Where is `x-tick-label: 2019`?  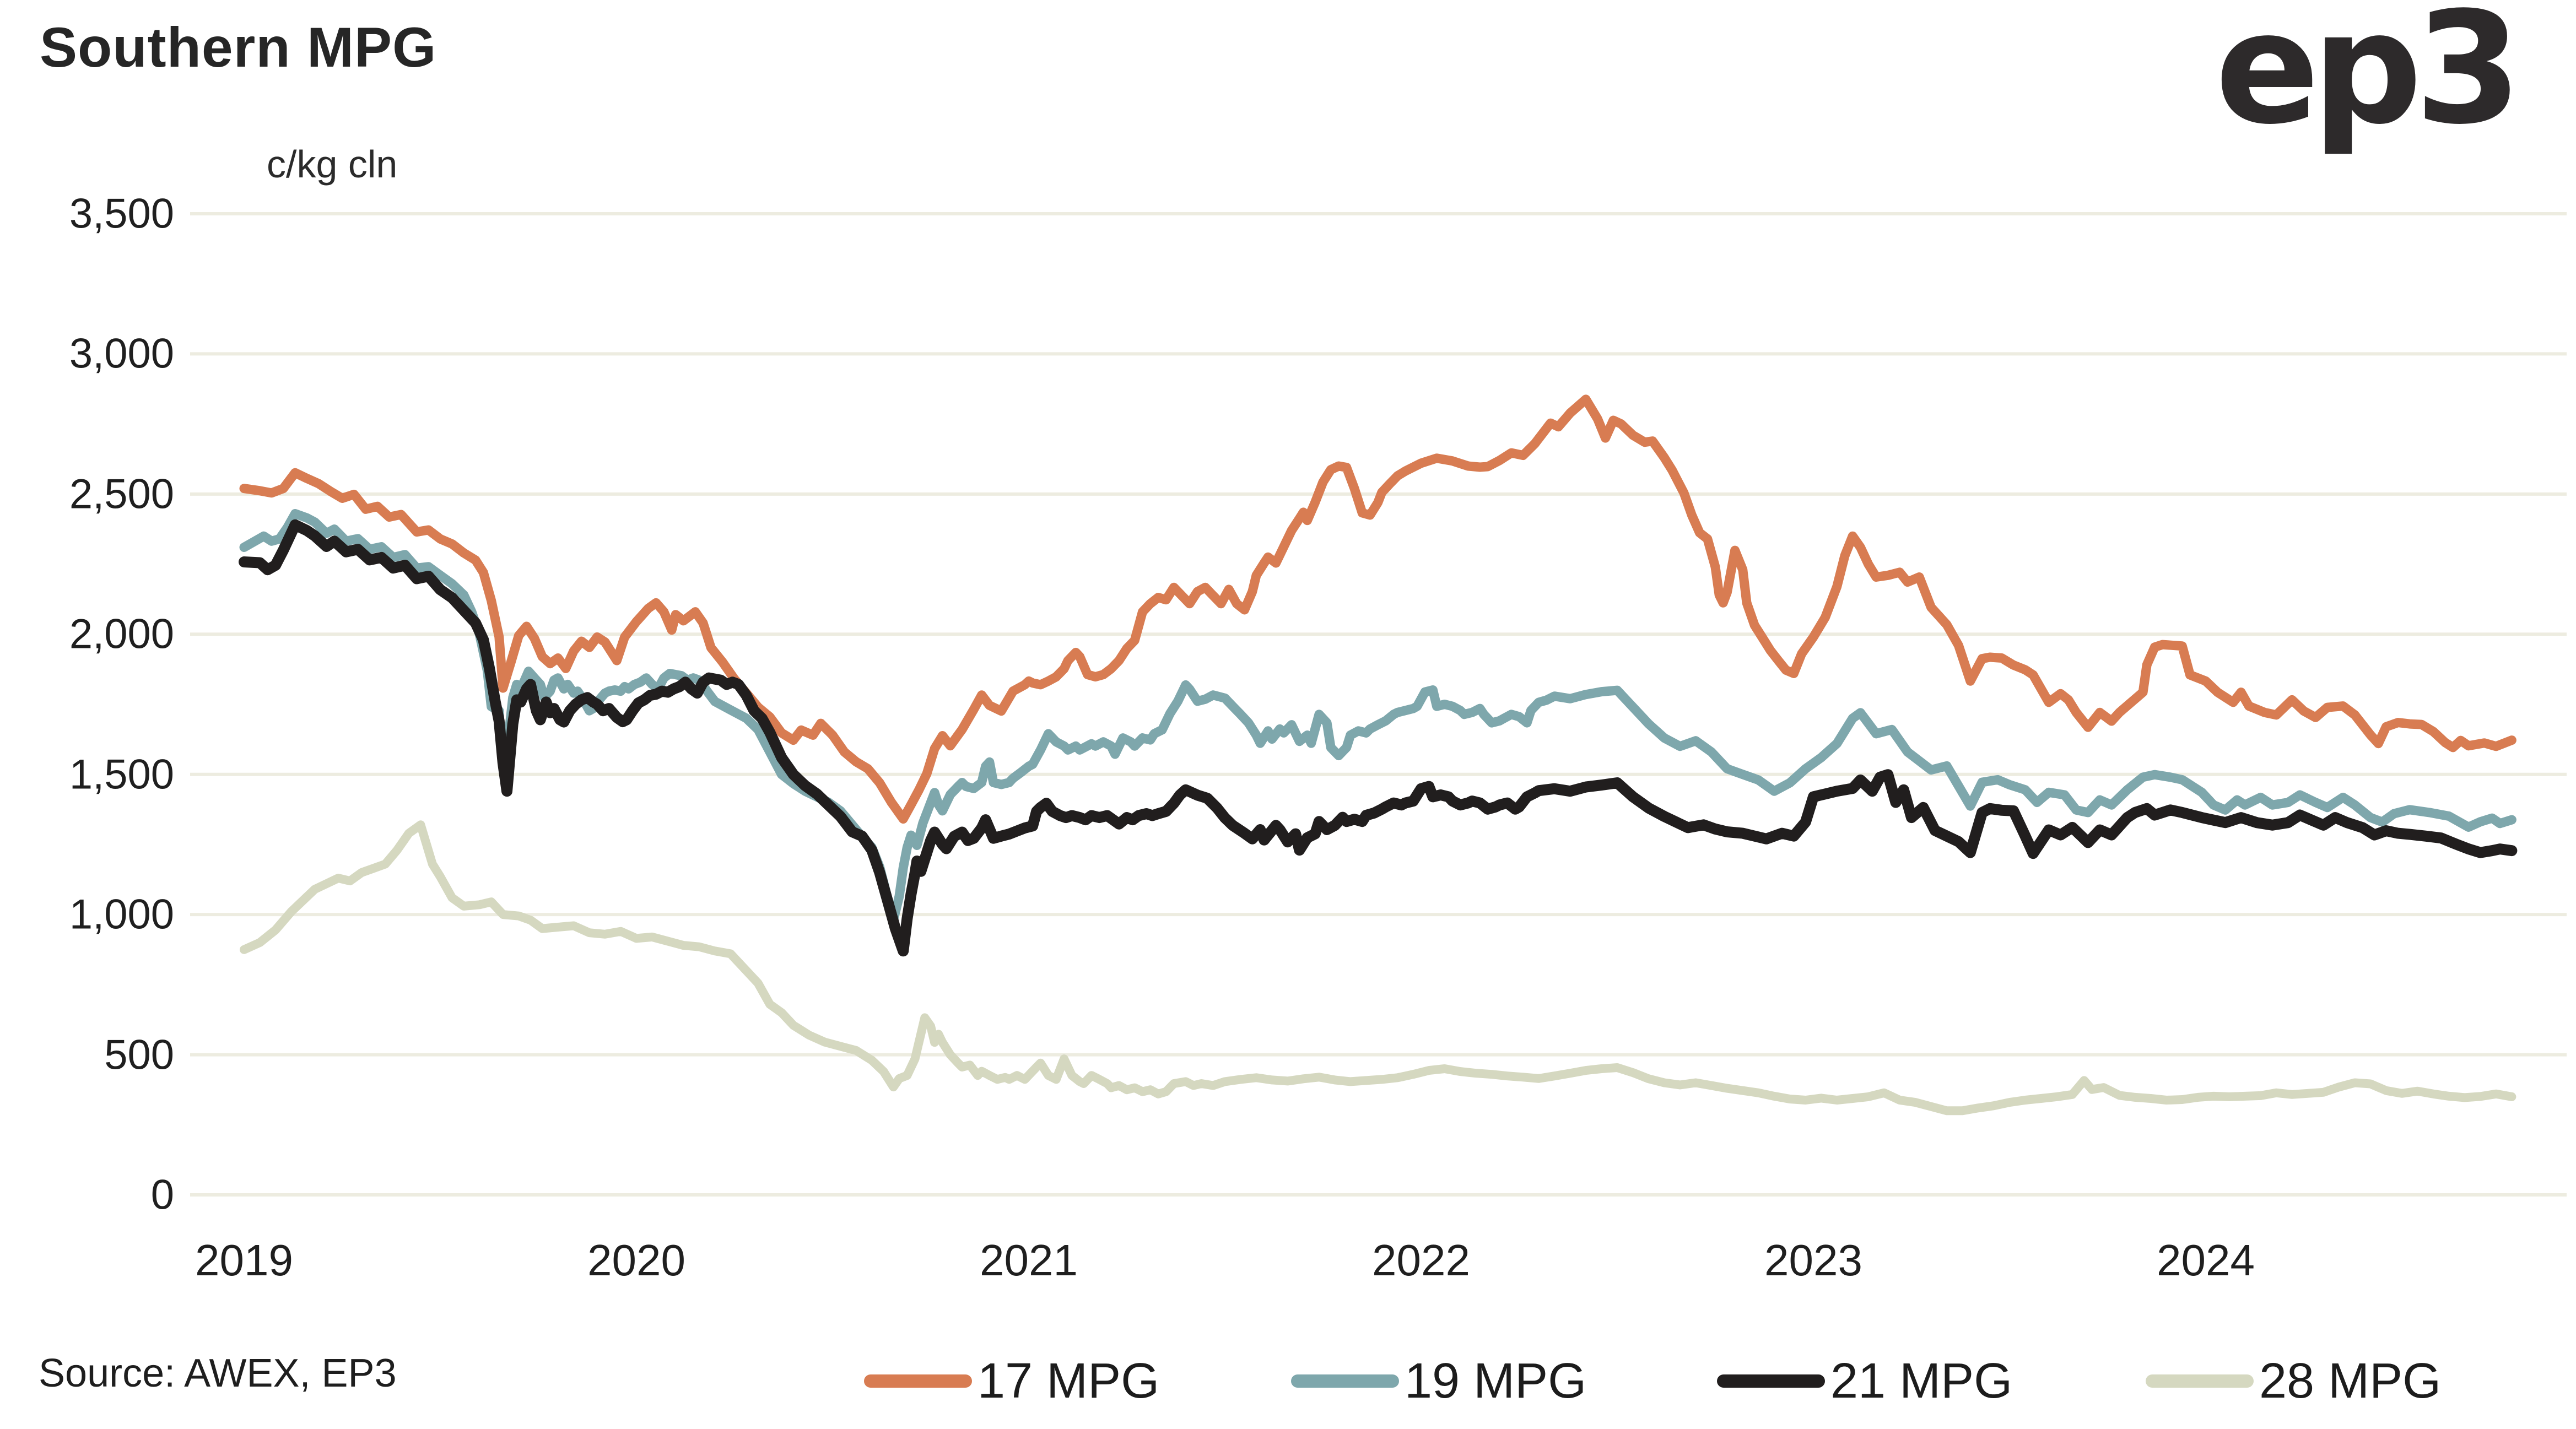
x-tick-label: 2019 is located at coordinates (244, 1260).